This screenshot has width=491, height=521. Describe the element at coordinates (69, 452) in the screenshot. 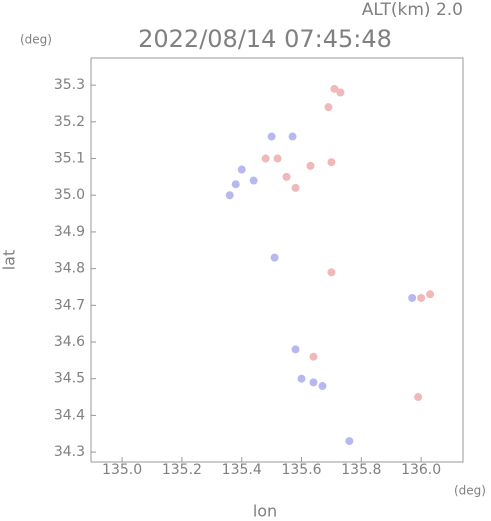

I see `y-tick-label: 34.3` at that location.